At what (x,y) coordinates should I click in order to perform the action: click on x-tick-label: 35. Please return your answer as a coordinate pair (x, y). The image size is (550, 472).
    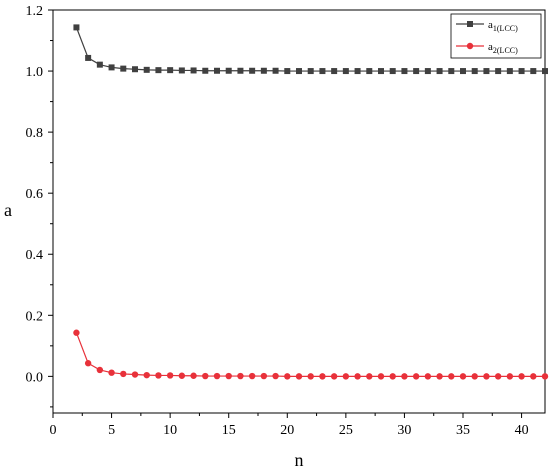
    Looking at the image, I should click on (463, 430).